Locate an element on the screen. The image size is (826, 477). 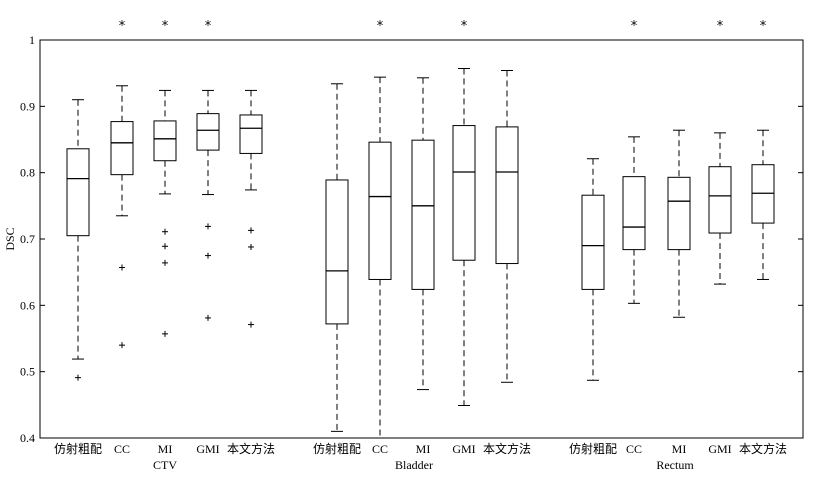
y-axis-label: DSC is located at coordinates (10, 238).